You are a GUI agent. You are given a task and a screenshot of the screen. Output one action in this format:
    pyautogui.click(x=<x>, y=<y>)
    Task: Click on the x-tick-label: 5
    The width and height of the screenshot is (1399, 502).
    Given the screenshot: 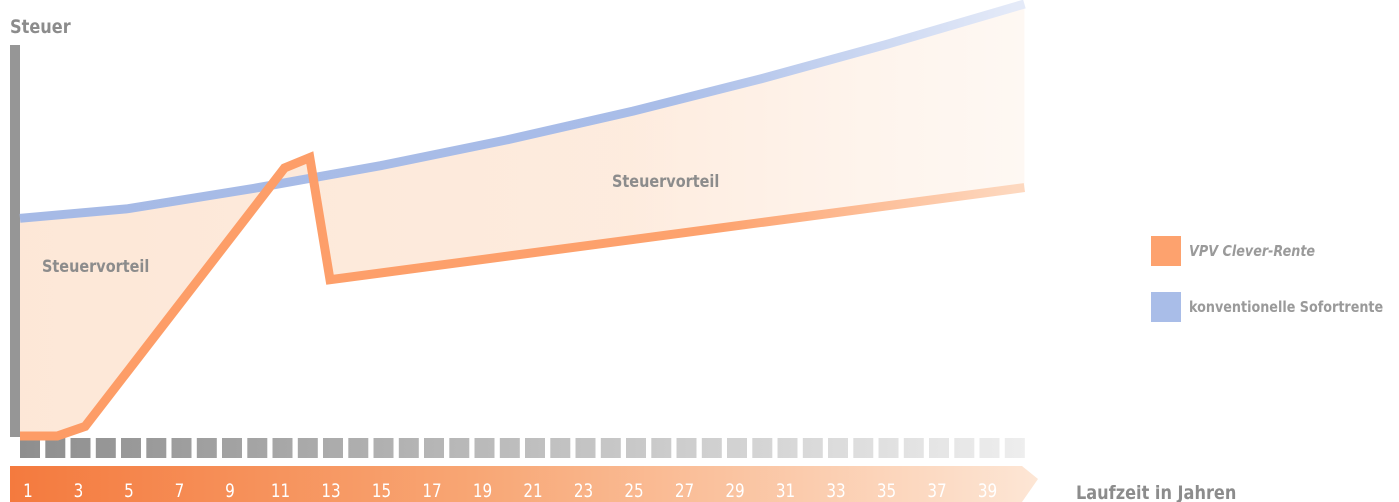 What is the action you would take?
    pyautogui.click(x=129, y=491)
    